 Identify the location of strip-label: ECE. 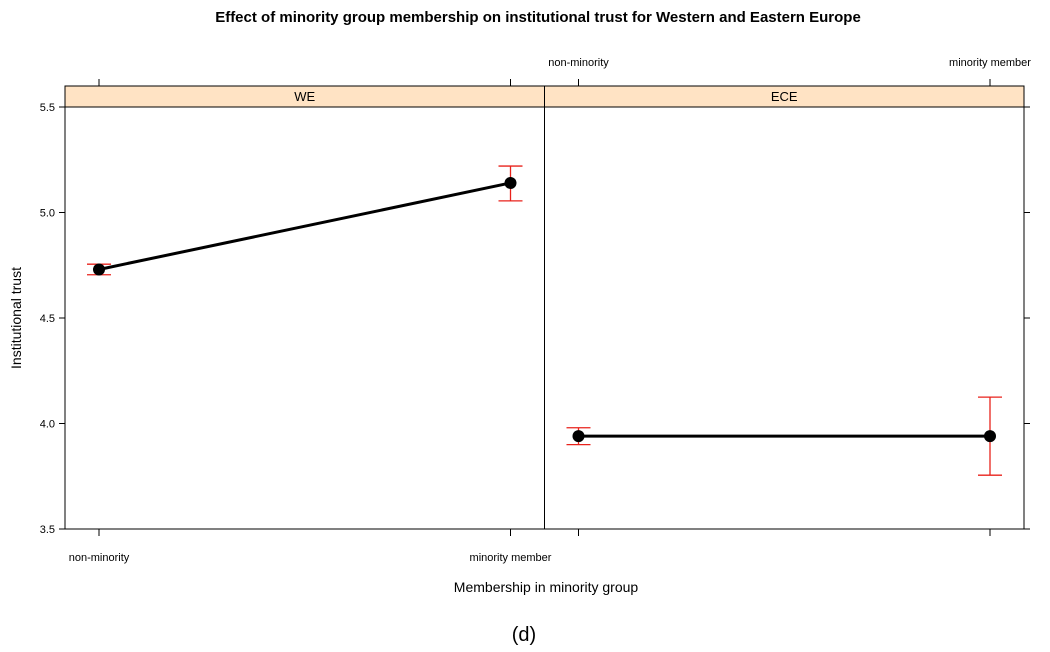
(784, 96).